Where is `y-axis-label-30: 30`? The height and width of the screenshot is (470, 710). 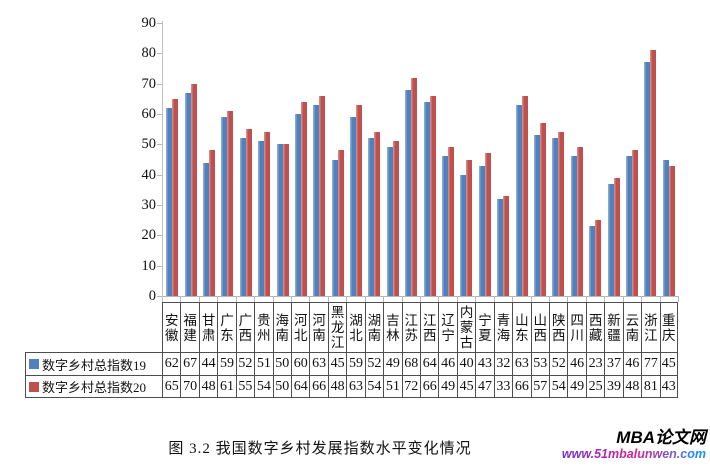 y-axis-label-30: 30 is located at coordinates (149, 205).